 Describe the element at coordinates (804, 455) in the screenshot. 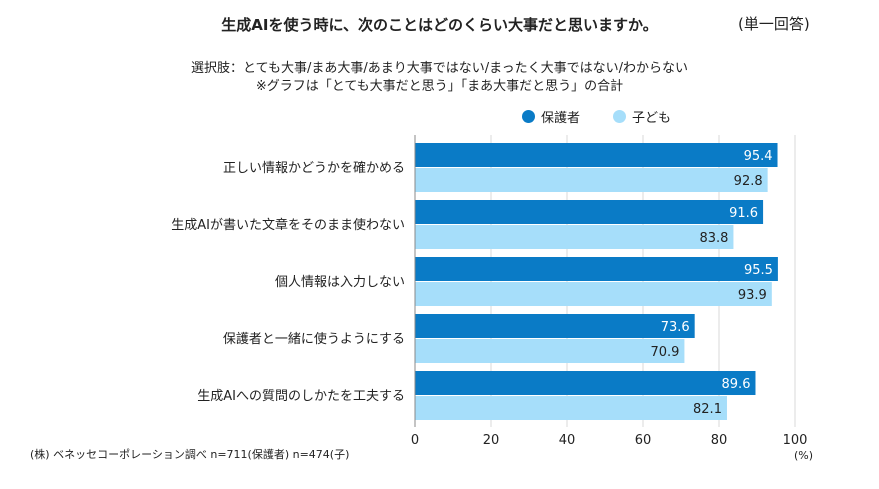

I see `x-unit: (%)` at that location.